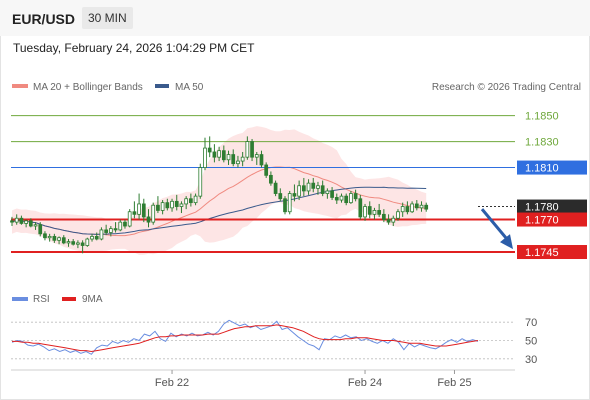  What do you see at coordinates (172, 383) in the screenshot?
I see `x-tick-label: Feb 22` at bounding box center [172, 383].